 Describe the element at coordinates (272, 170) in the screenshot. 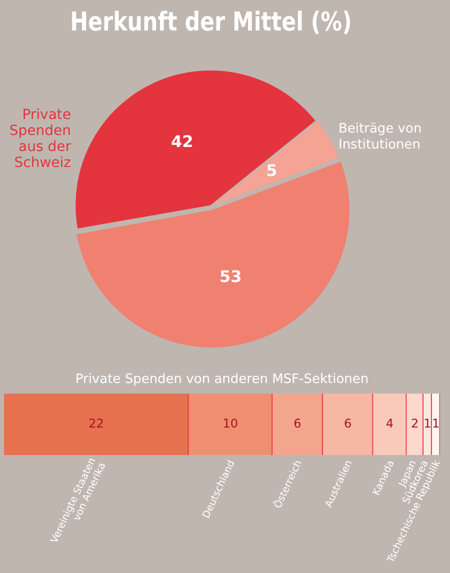

I see `data-label: 5` at that location.